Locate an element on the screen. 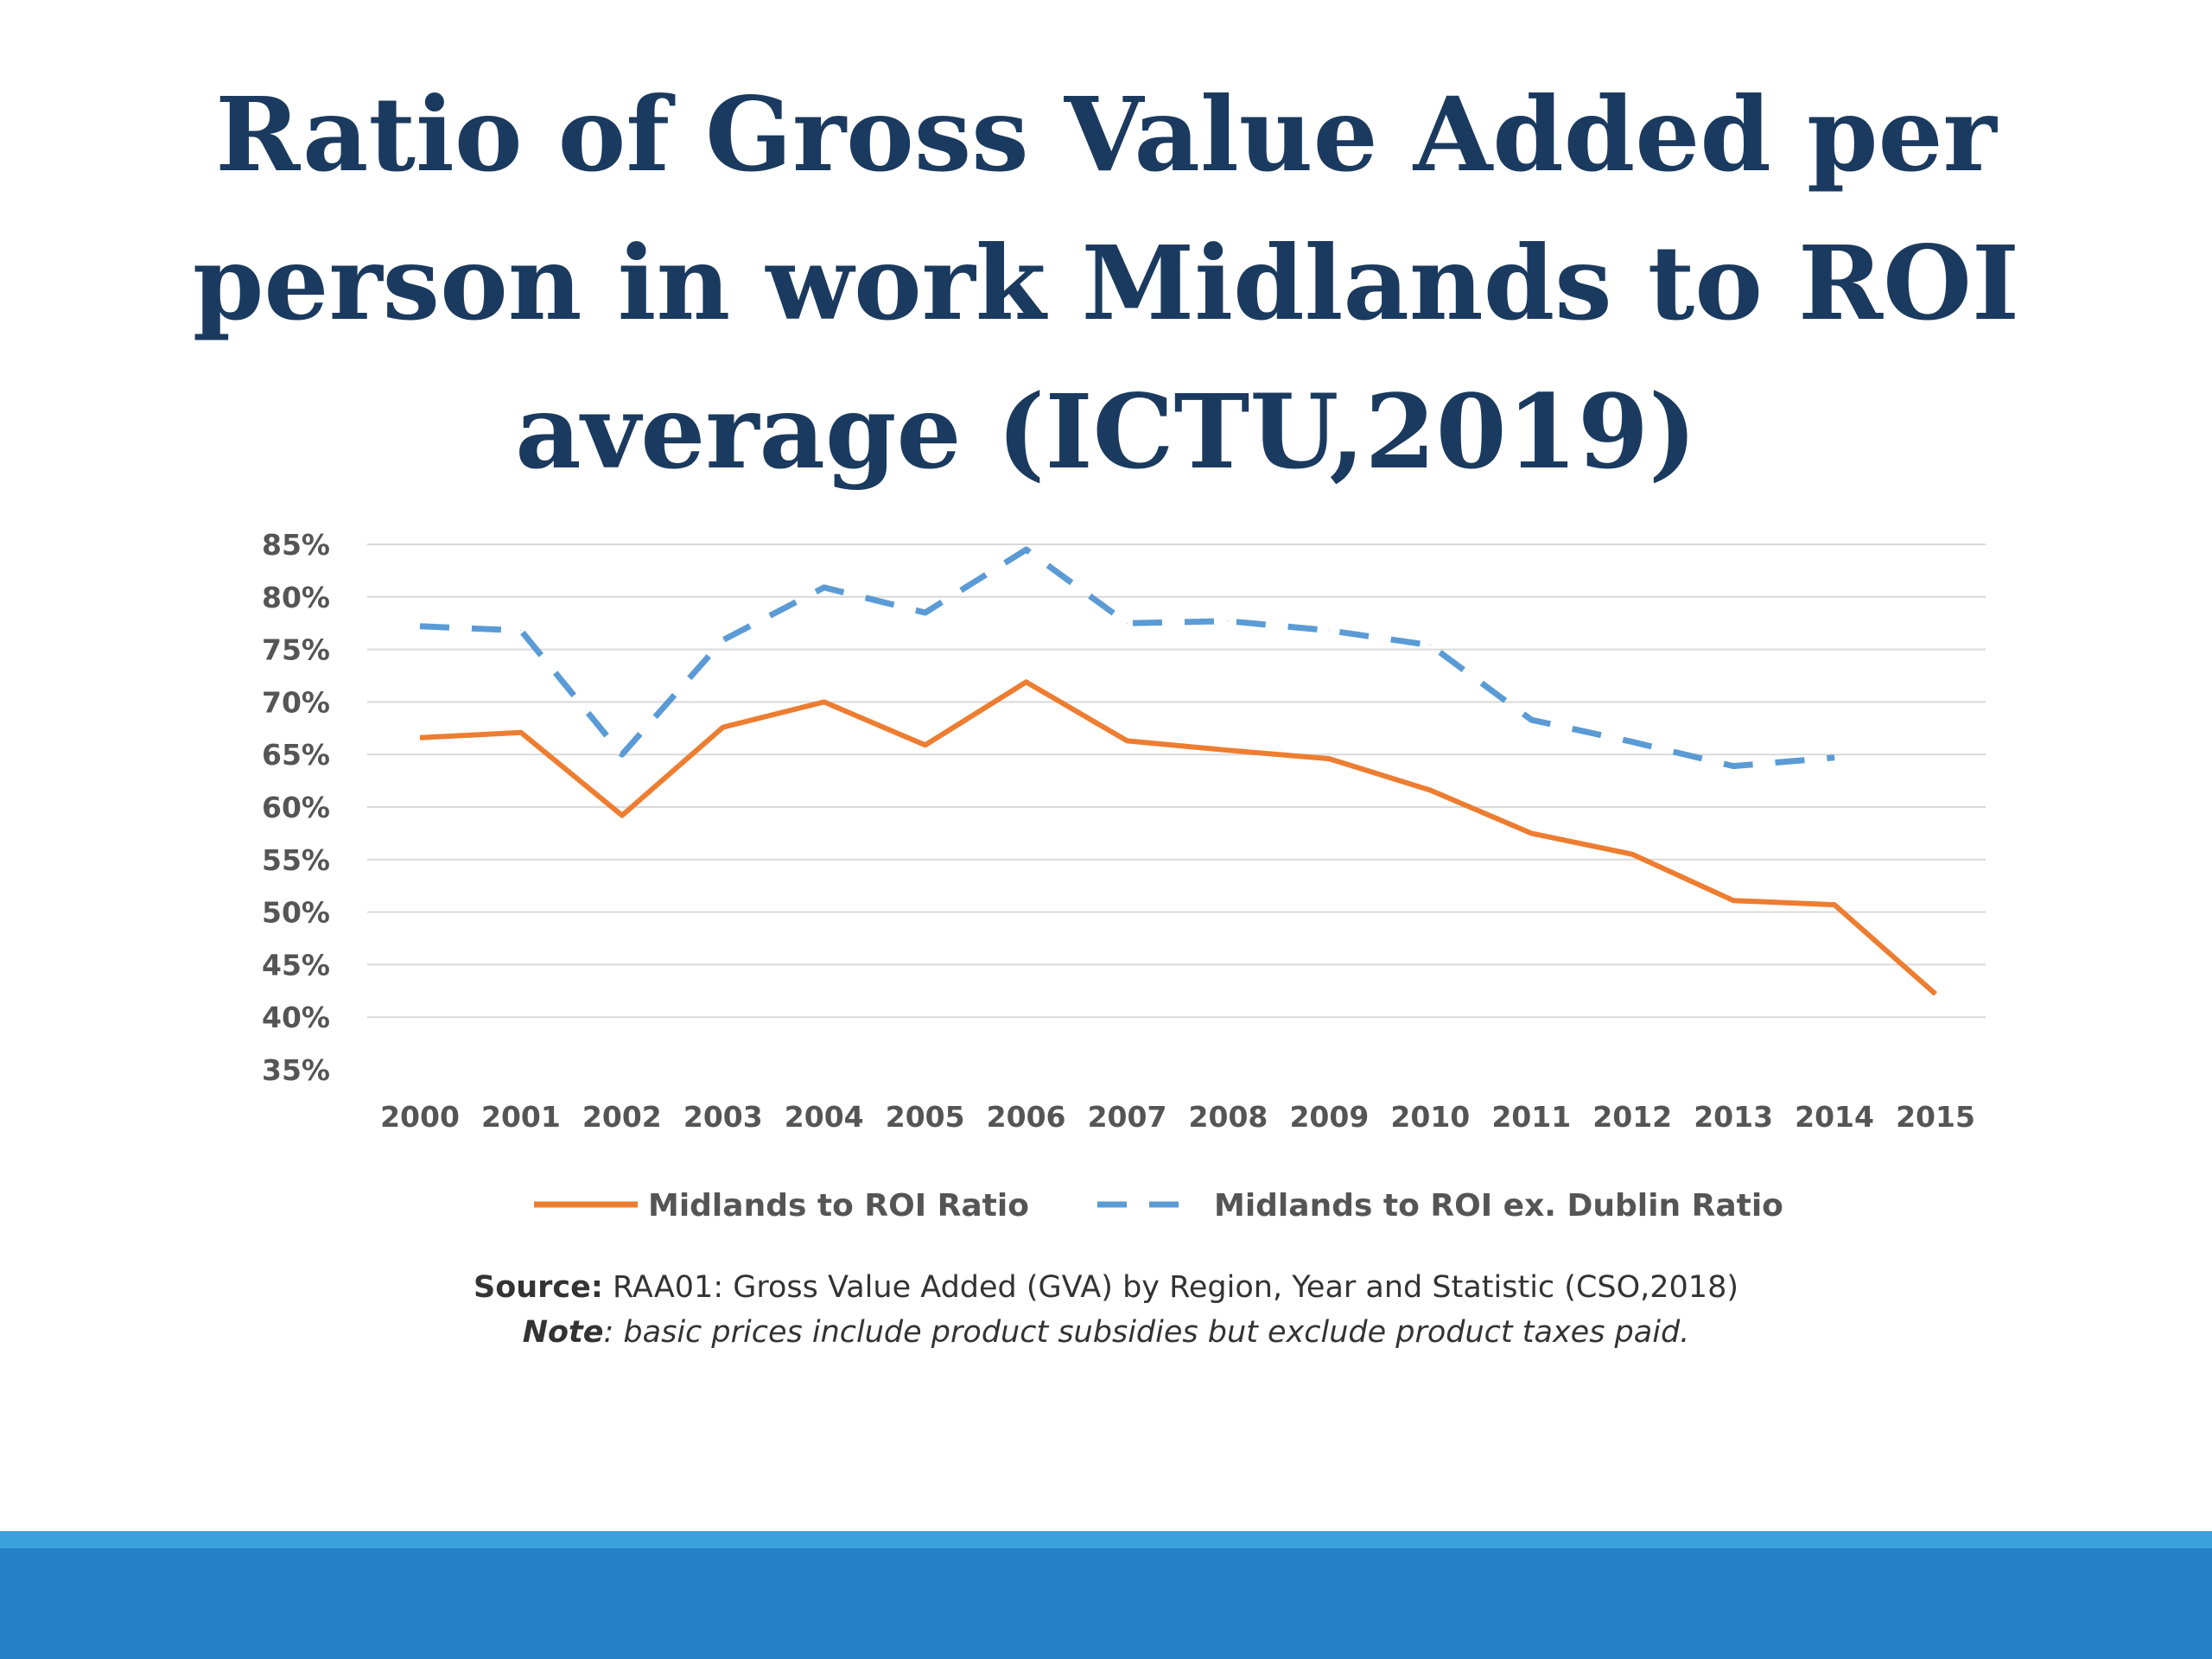 This screenshot has width=2212, height=1659. x-tick-label: 2002 is located at coordinates (622, 1117).